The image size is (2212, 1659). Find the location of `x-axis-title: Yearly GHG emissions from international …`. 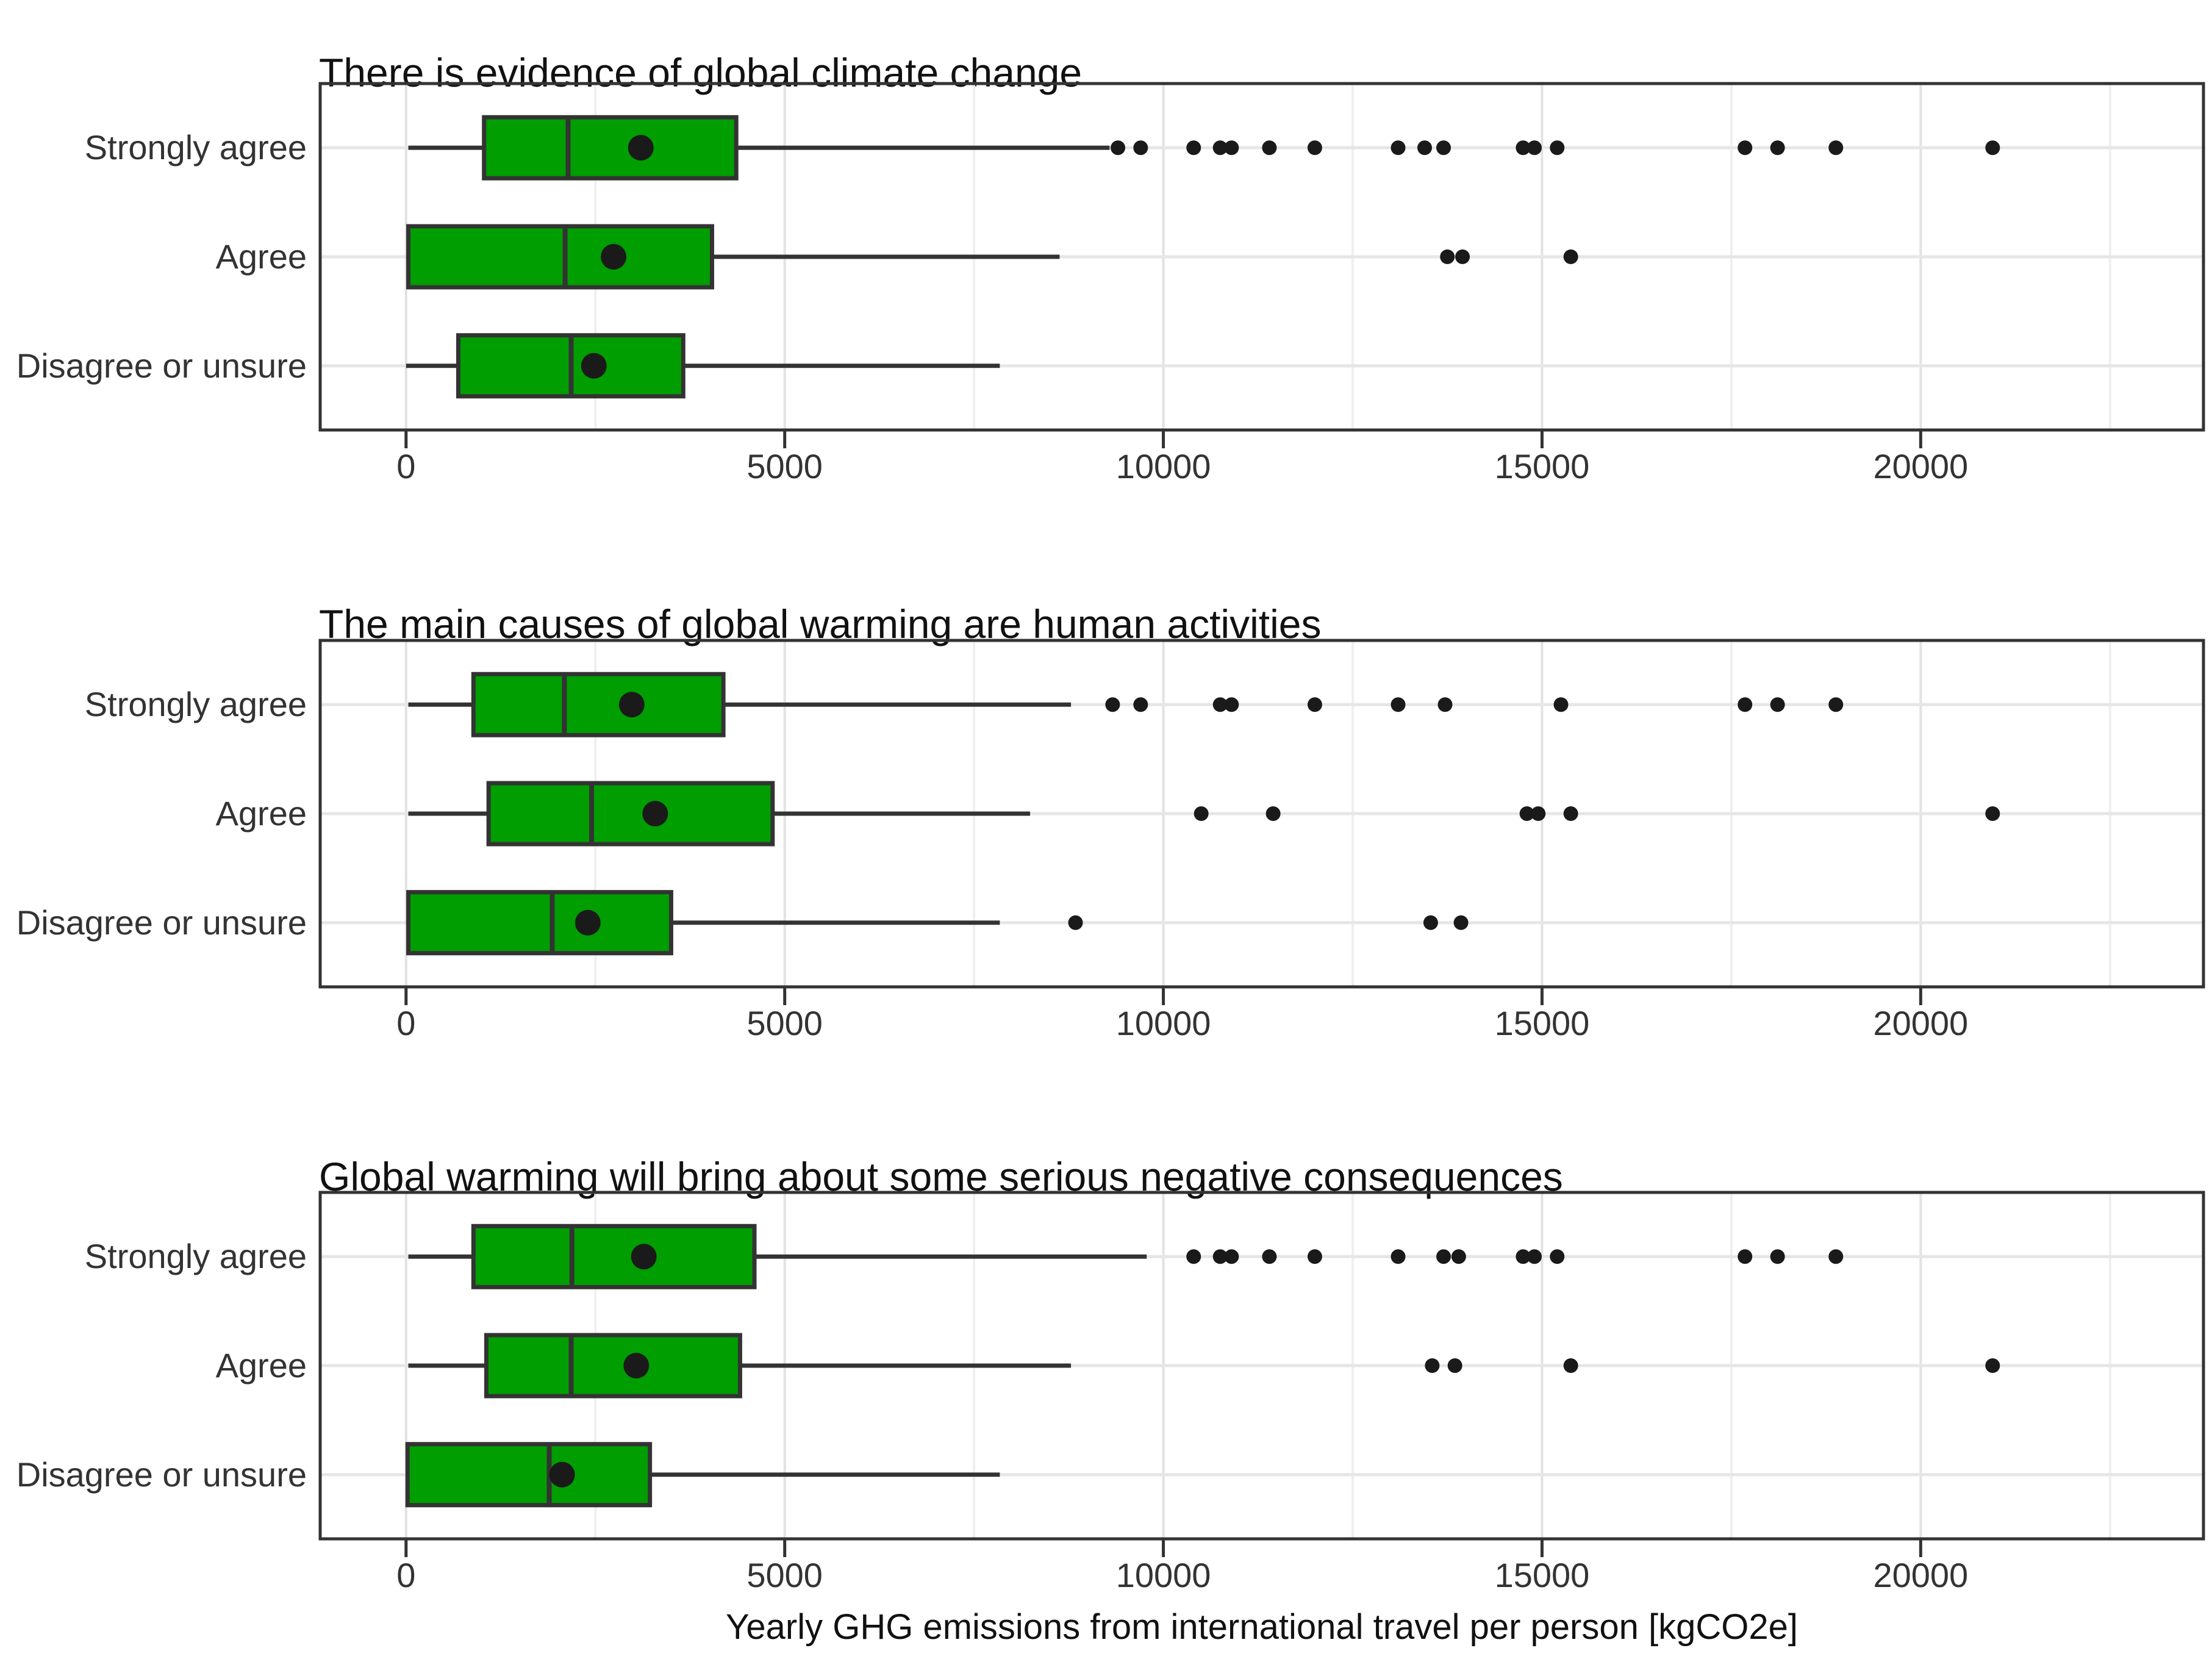

x-axis-title: Yearly GHG emissions from international … is located at coordinates (1262, 1627).